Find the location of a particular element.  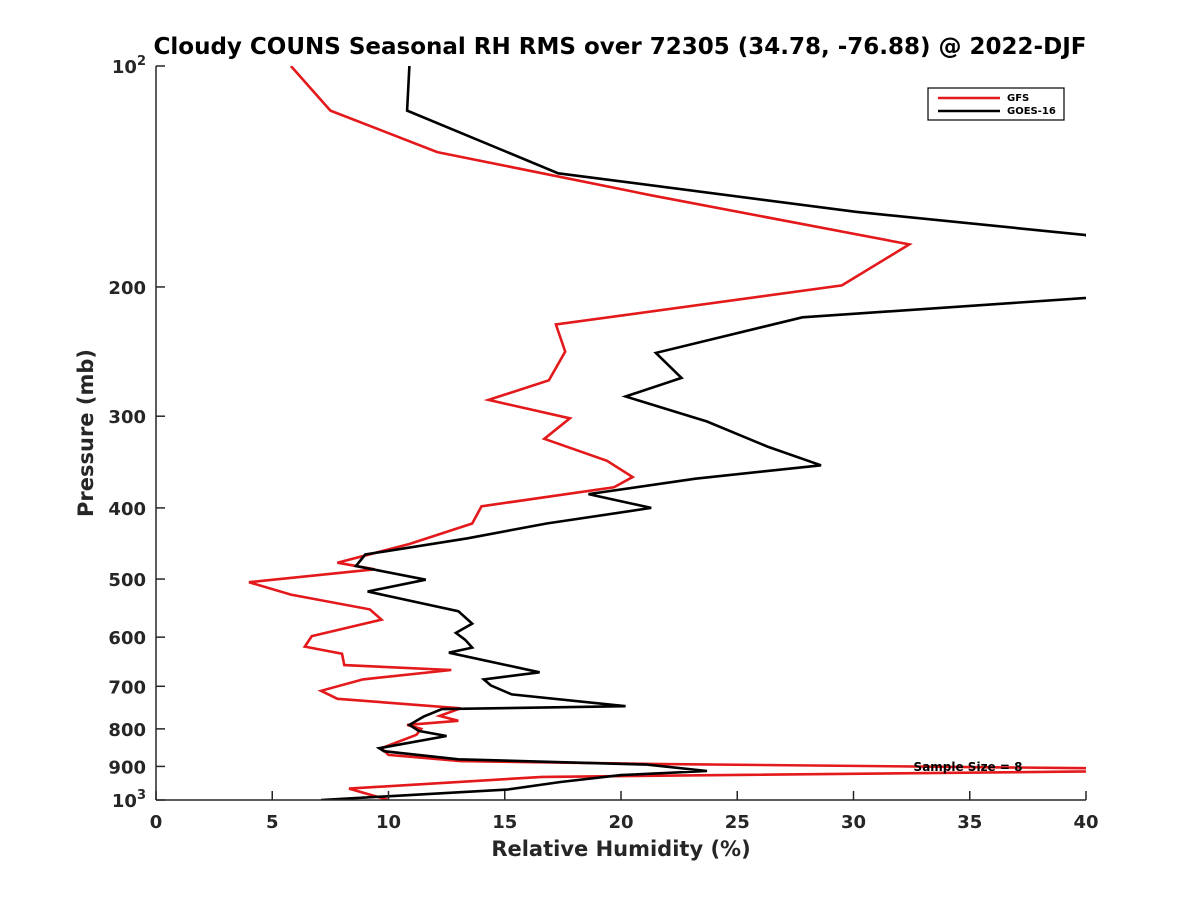

y-tick-label: 400 is located at coordinates (127, 509).